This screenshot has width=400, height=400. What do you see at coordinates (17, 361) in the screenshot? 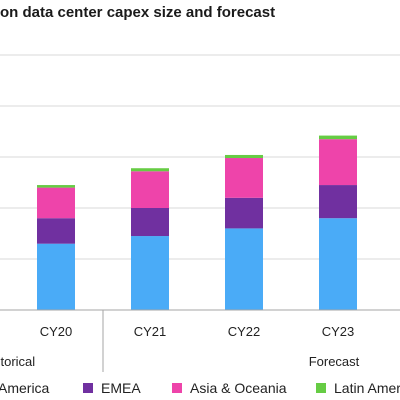
I see `group-label-historical: storical` at bounding box center [17, 361].